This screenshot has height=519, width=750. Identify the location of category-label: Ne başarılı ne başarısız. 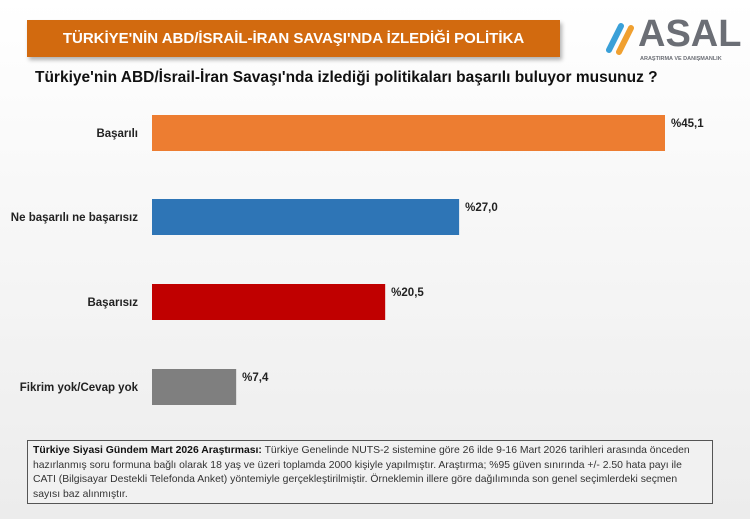
(74, 218).